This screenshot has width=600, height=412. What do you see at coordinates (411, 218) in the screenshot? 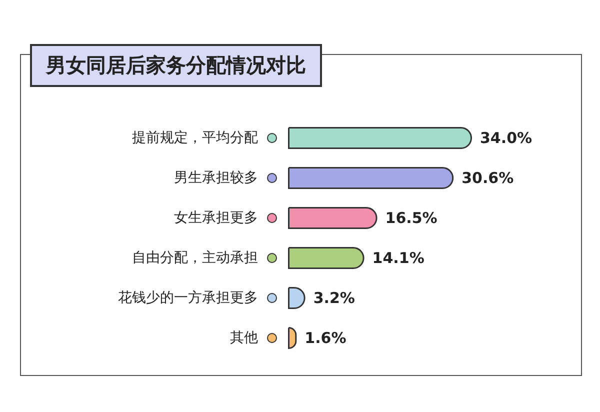
I see `data-label: 16.5%` at bounding box center [411, 218].